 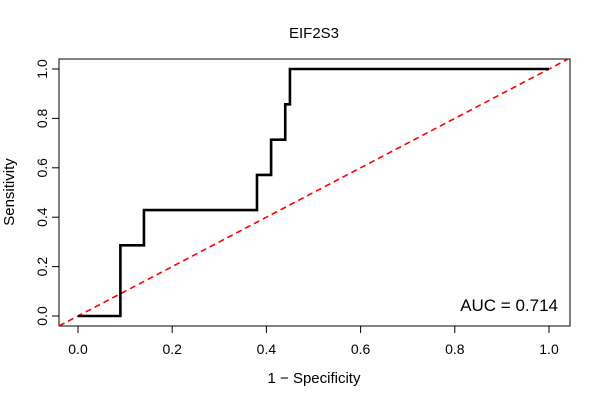 I want to click on chart-title: EIF2S3, so click(x=314, y=33).